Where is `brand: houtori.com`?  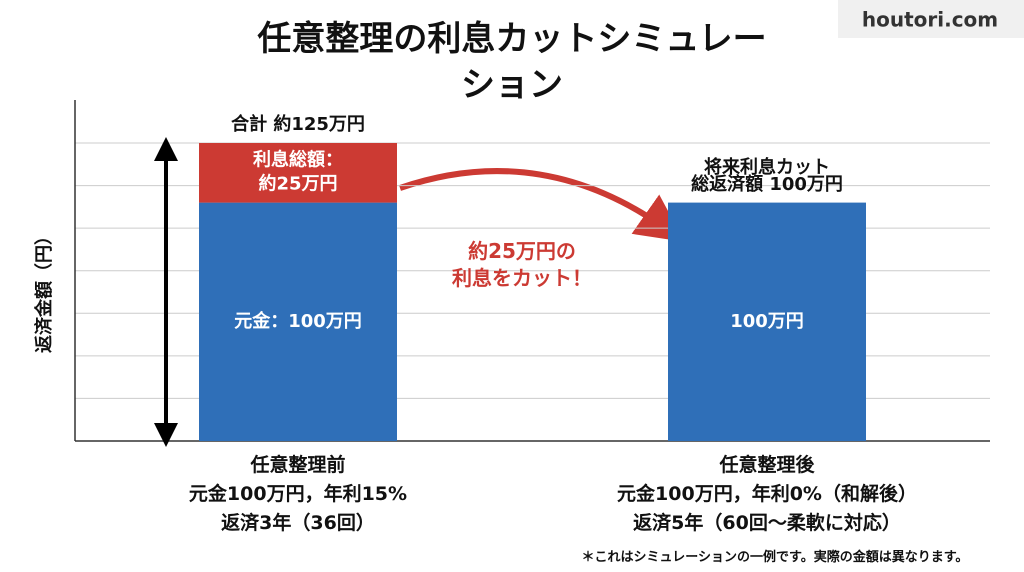 brand: houtori.com is located at coordinates (930, 19).